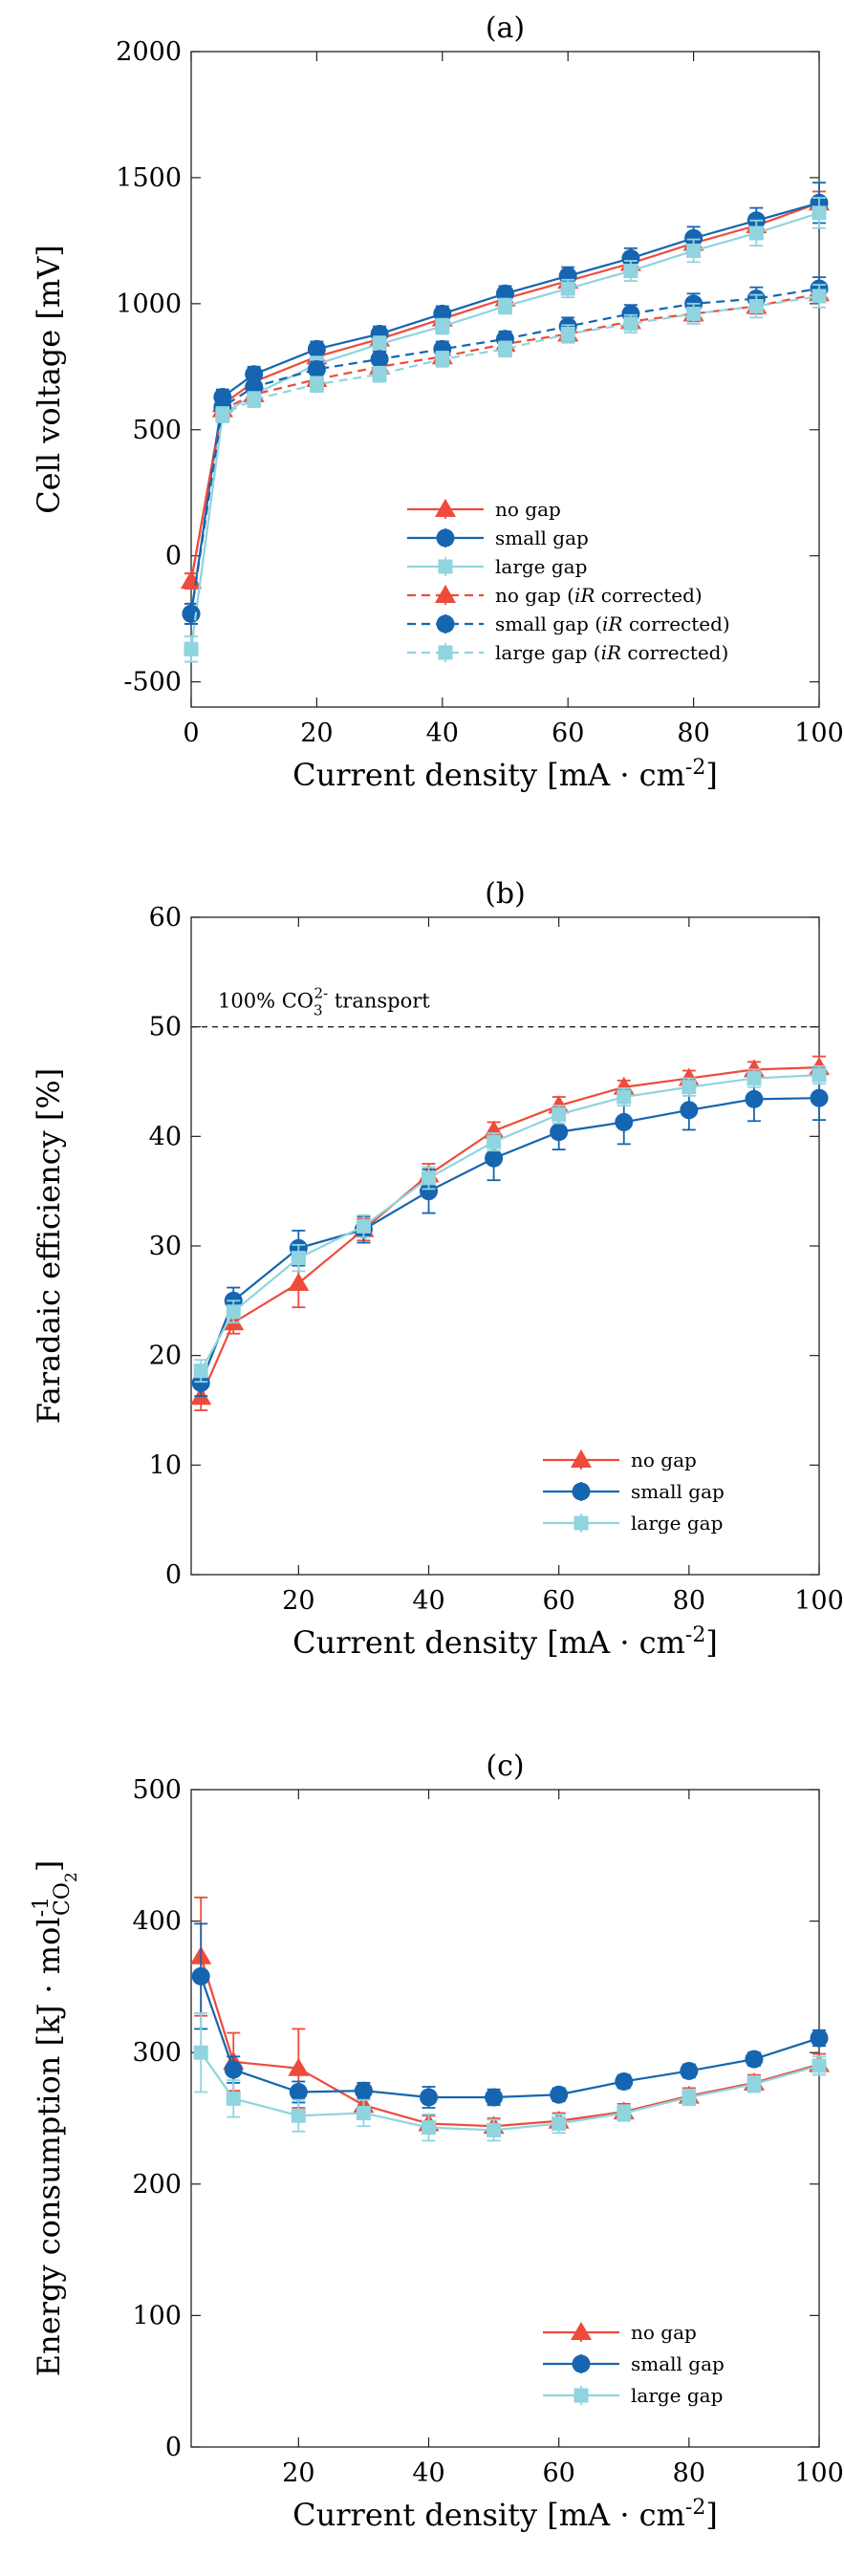 The image size is (844, 2576). Describe the element at coordinates (165, 1027) in the screenshot. I see `y-tick-label: 50` at that location.